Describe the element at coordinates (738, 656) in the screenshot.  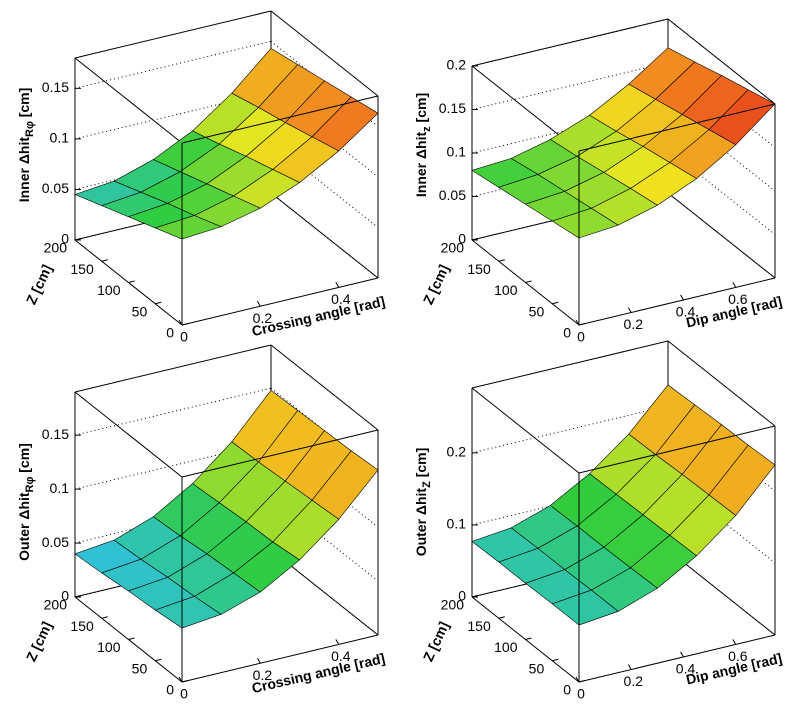
I see `x-tick-label: 0.6` at that location.